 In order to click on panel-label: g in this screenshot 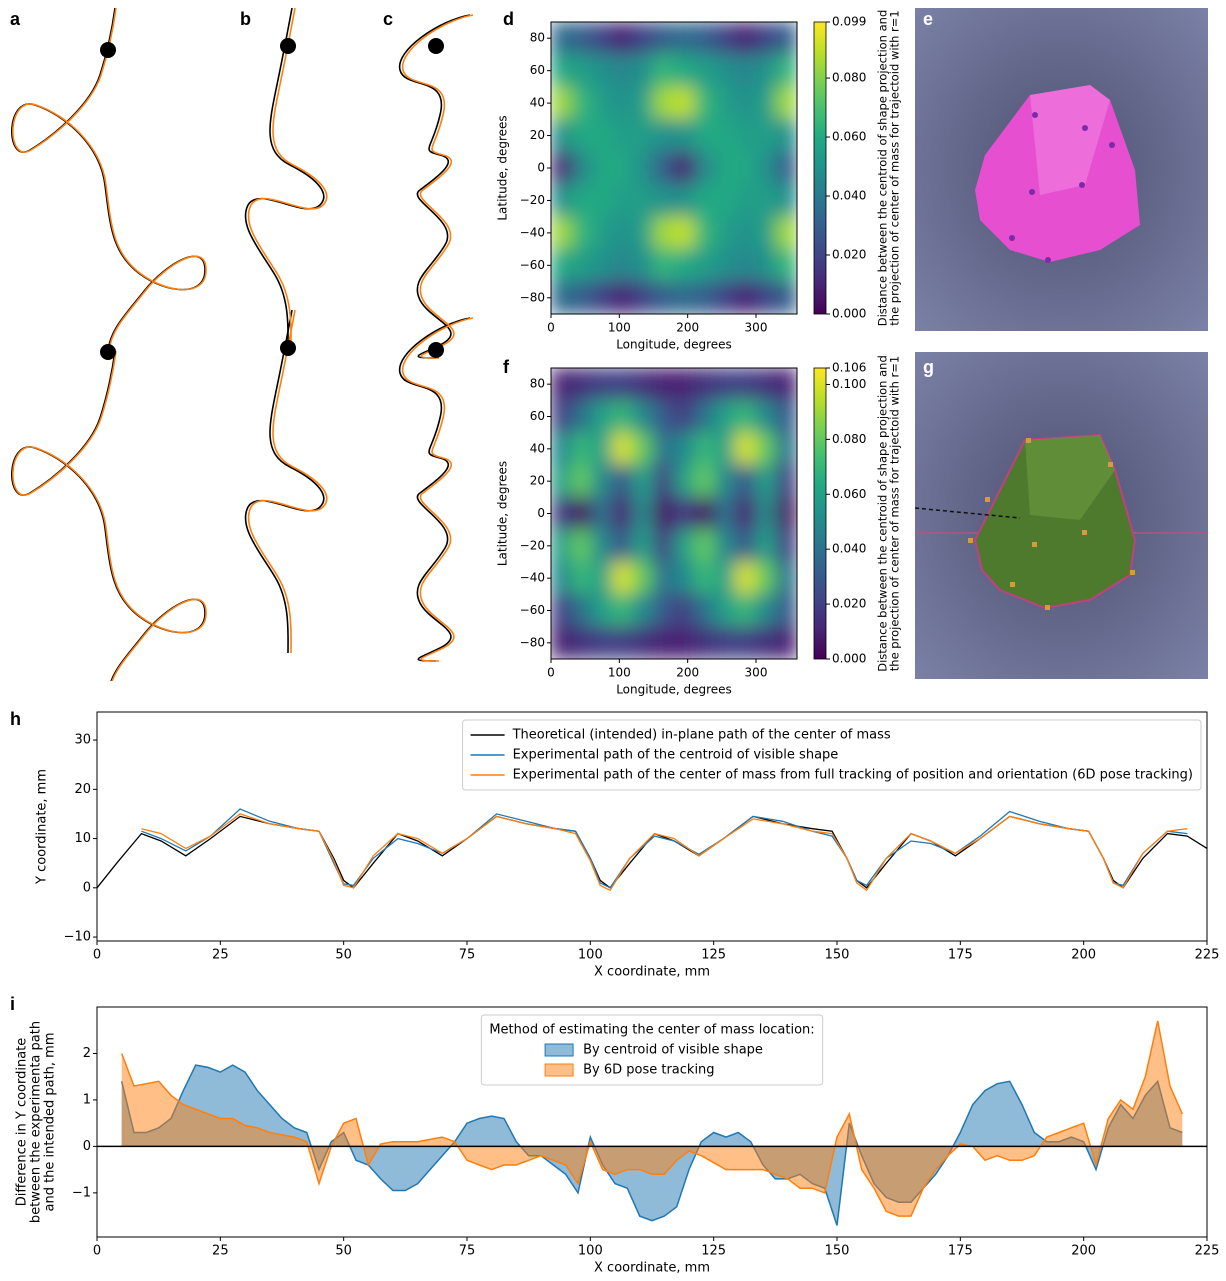, I will do `click(928, 367)`.